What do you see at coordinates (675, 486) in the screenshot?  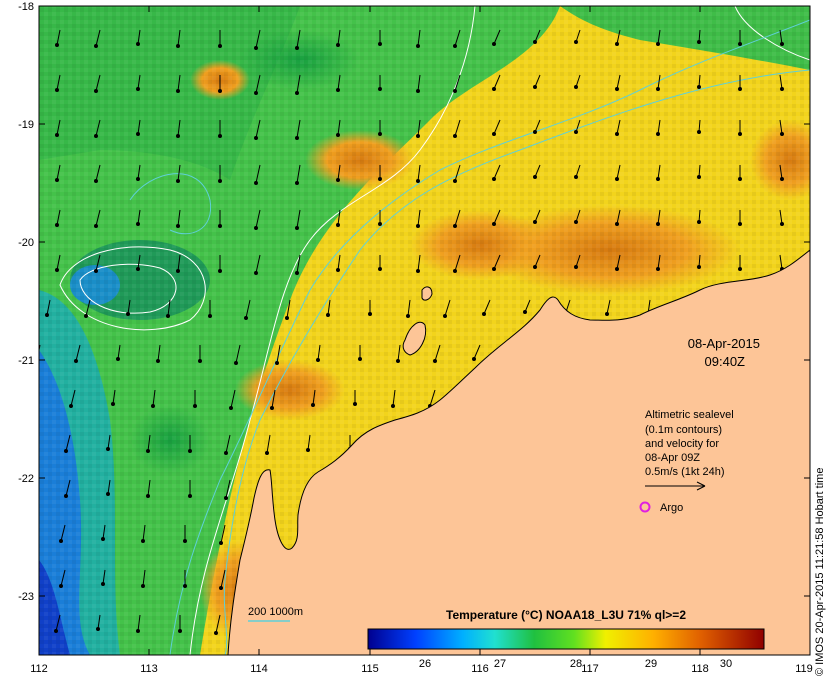 I see `scale-arrow` at bounding box center [675, 486].